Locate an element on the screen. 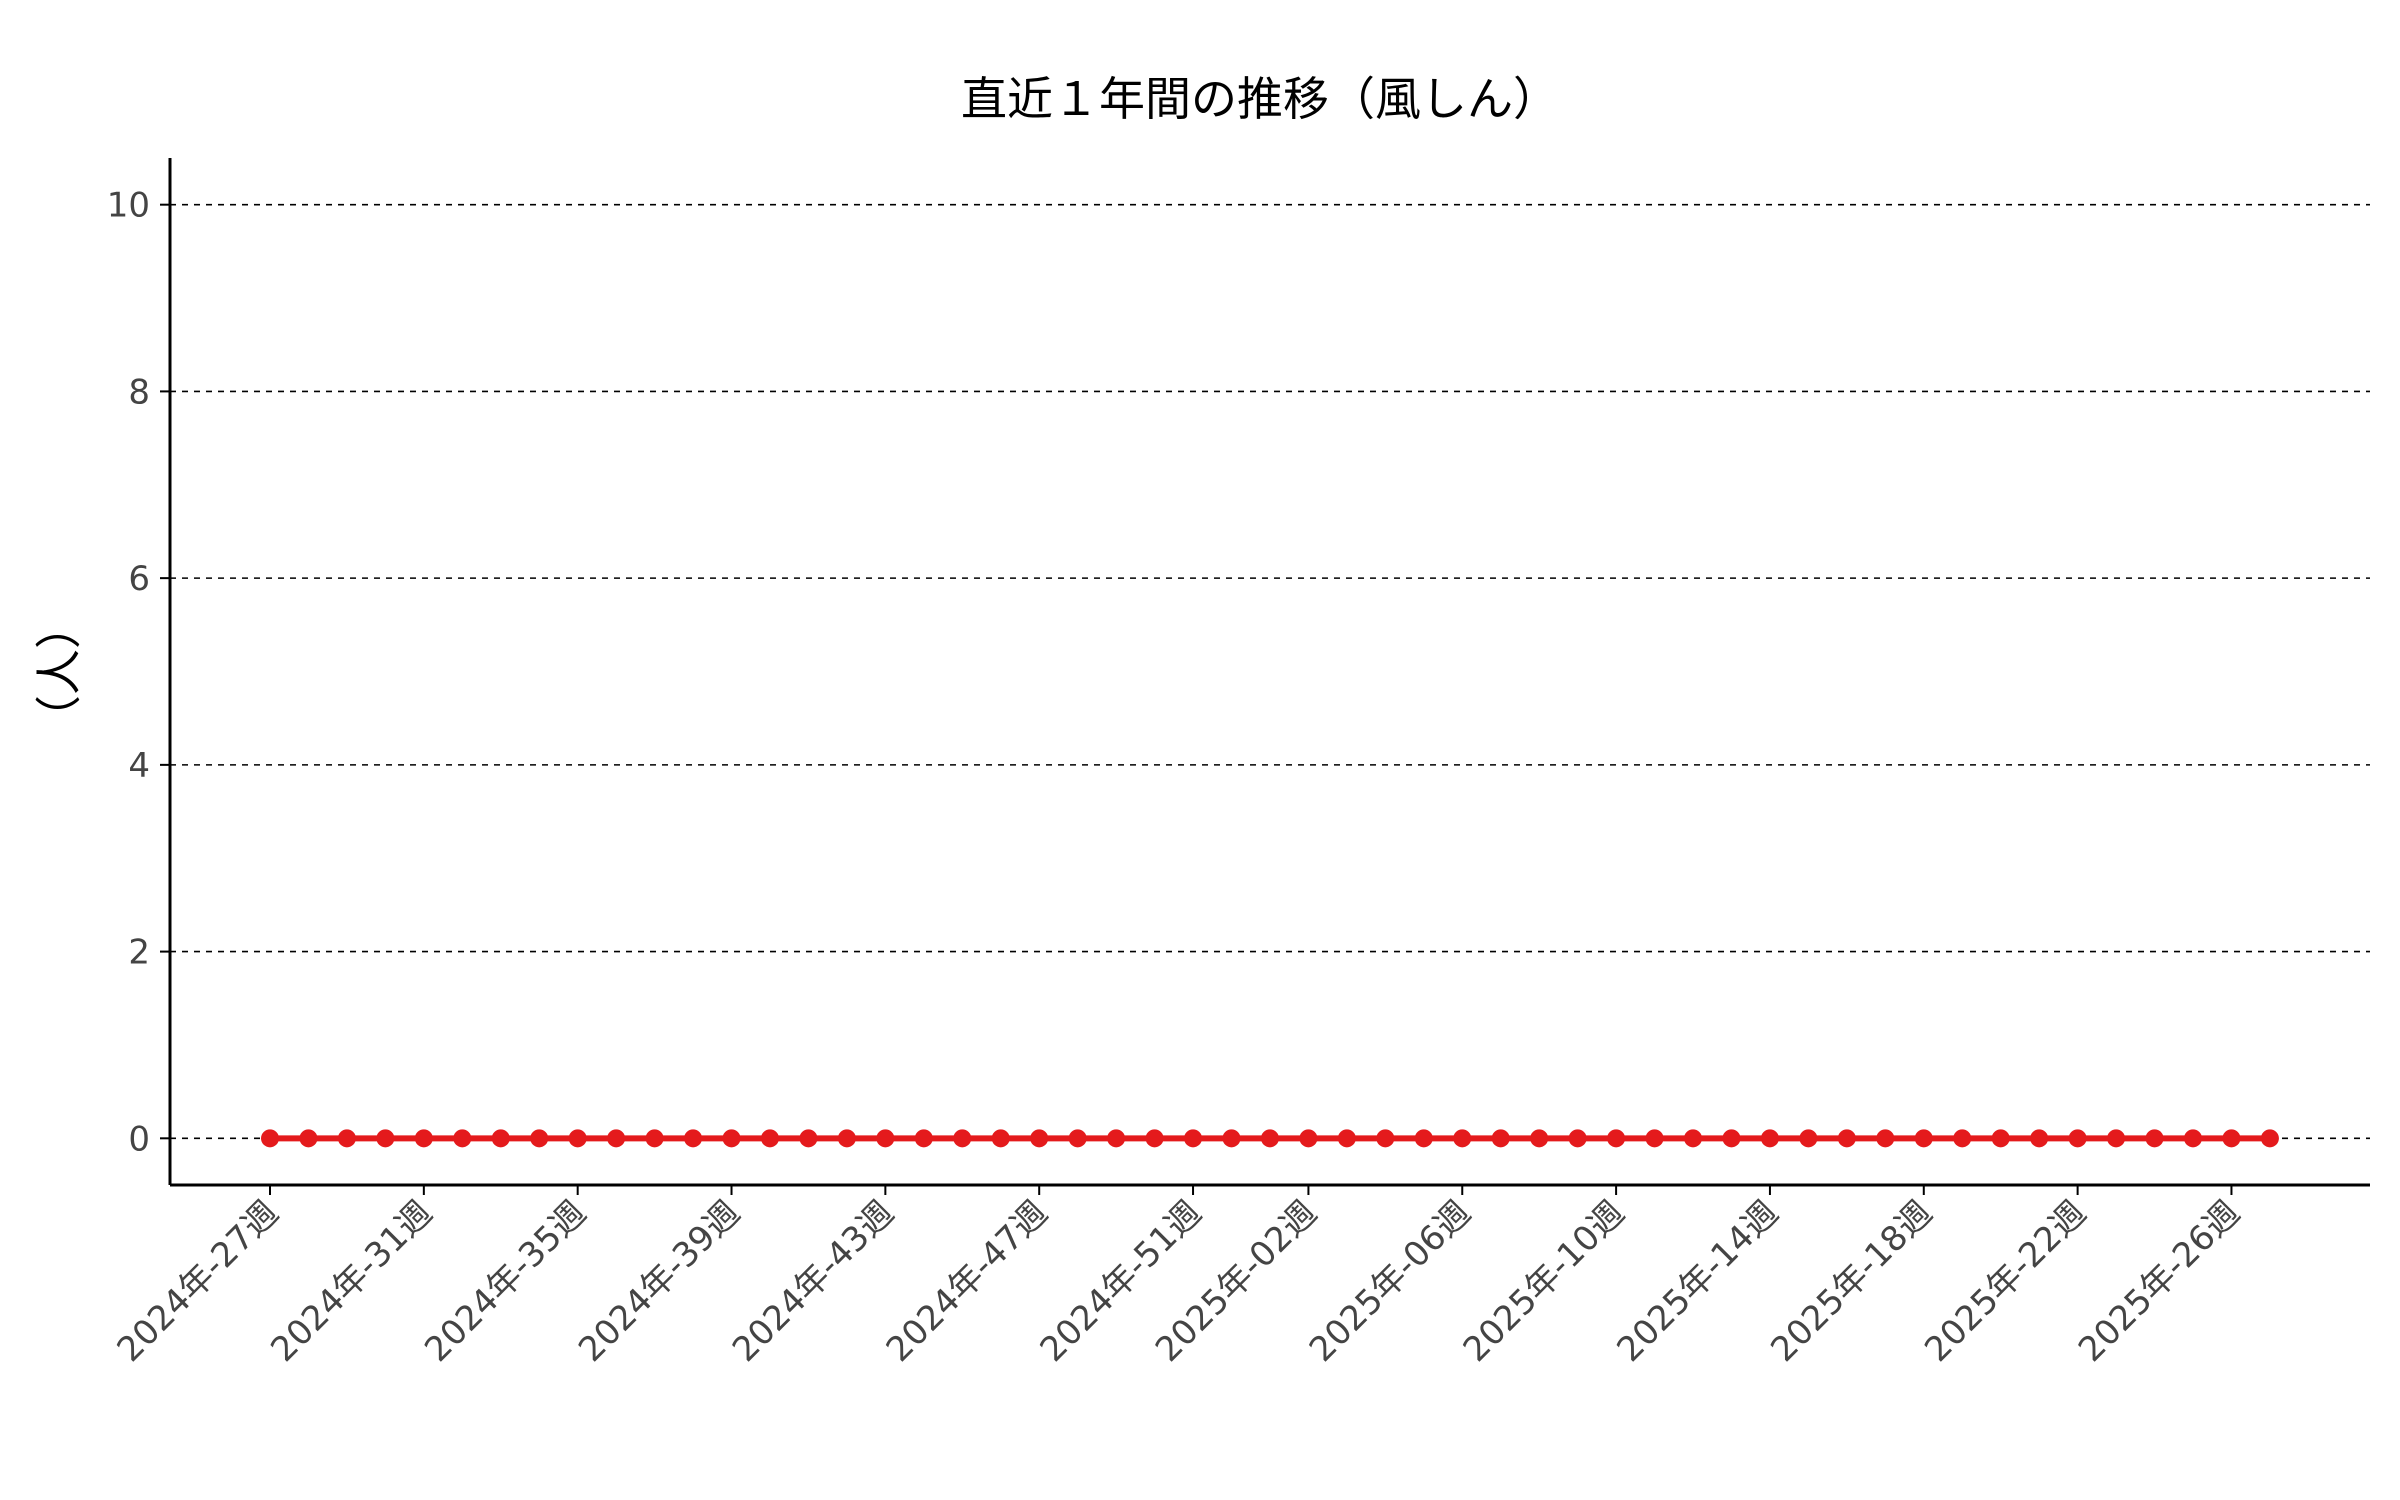 This screenshot has width=2400, height=1500. x-tick-label: 2025年-10週 is located at coordinates (1544, 1281).